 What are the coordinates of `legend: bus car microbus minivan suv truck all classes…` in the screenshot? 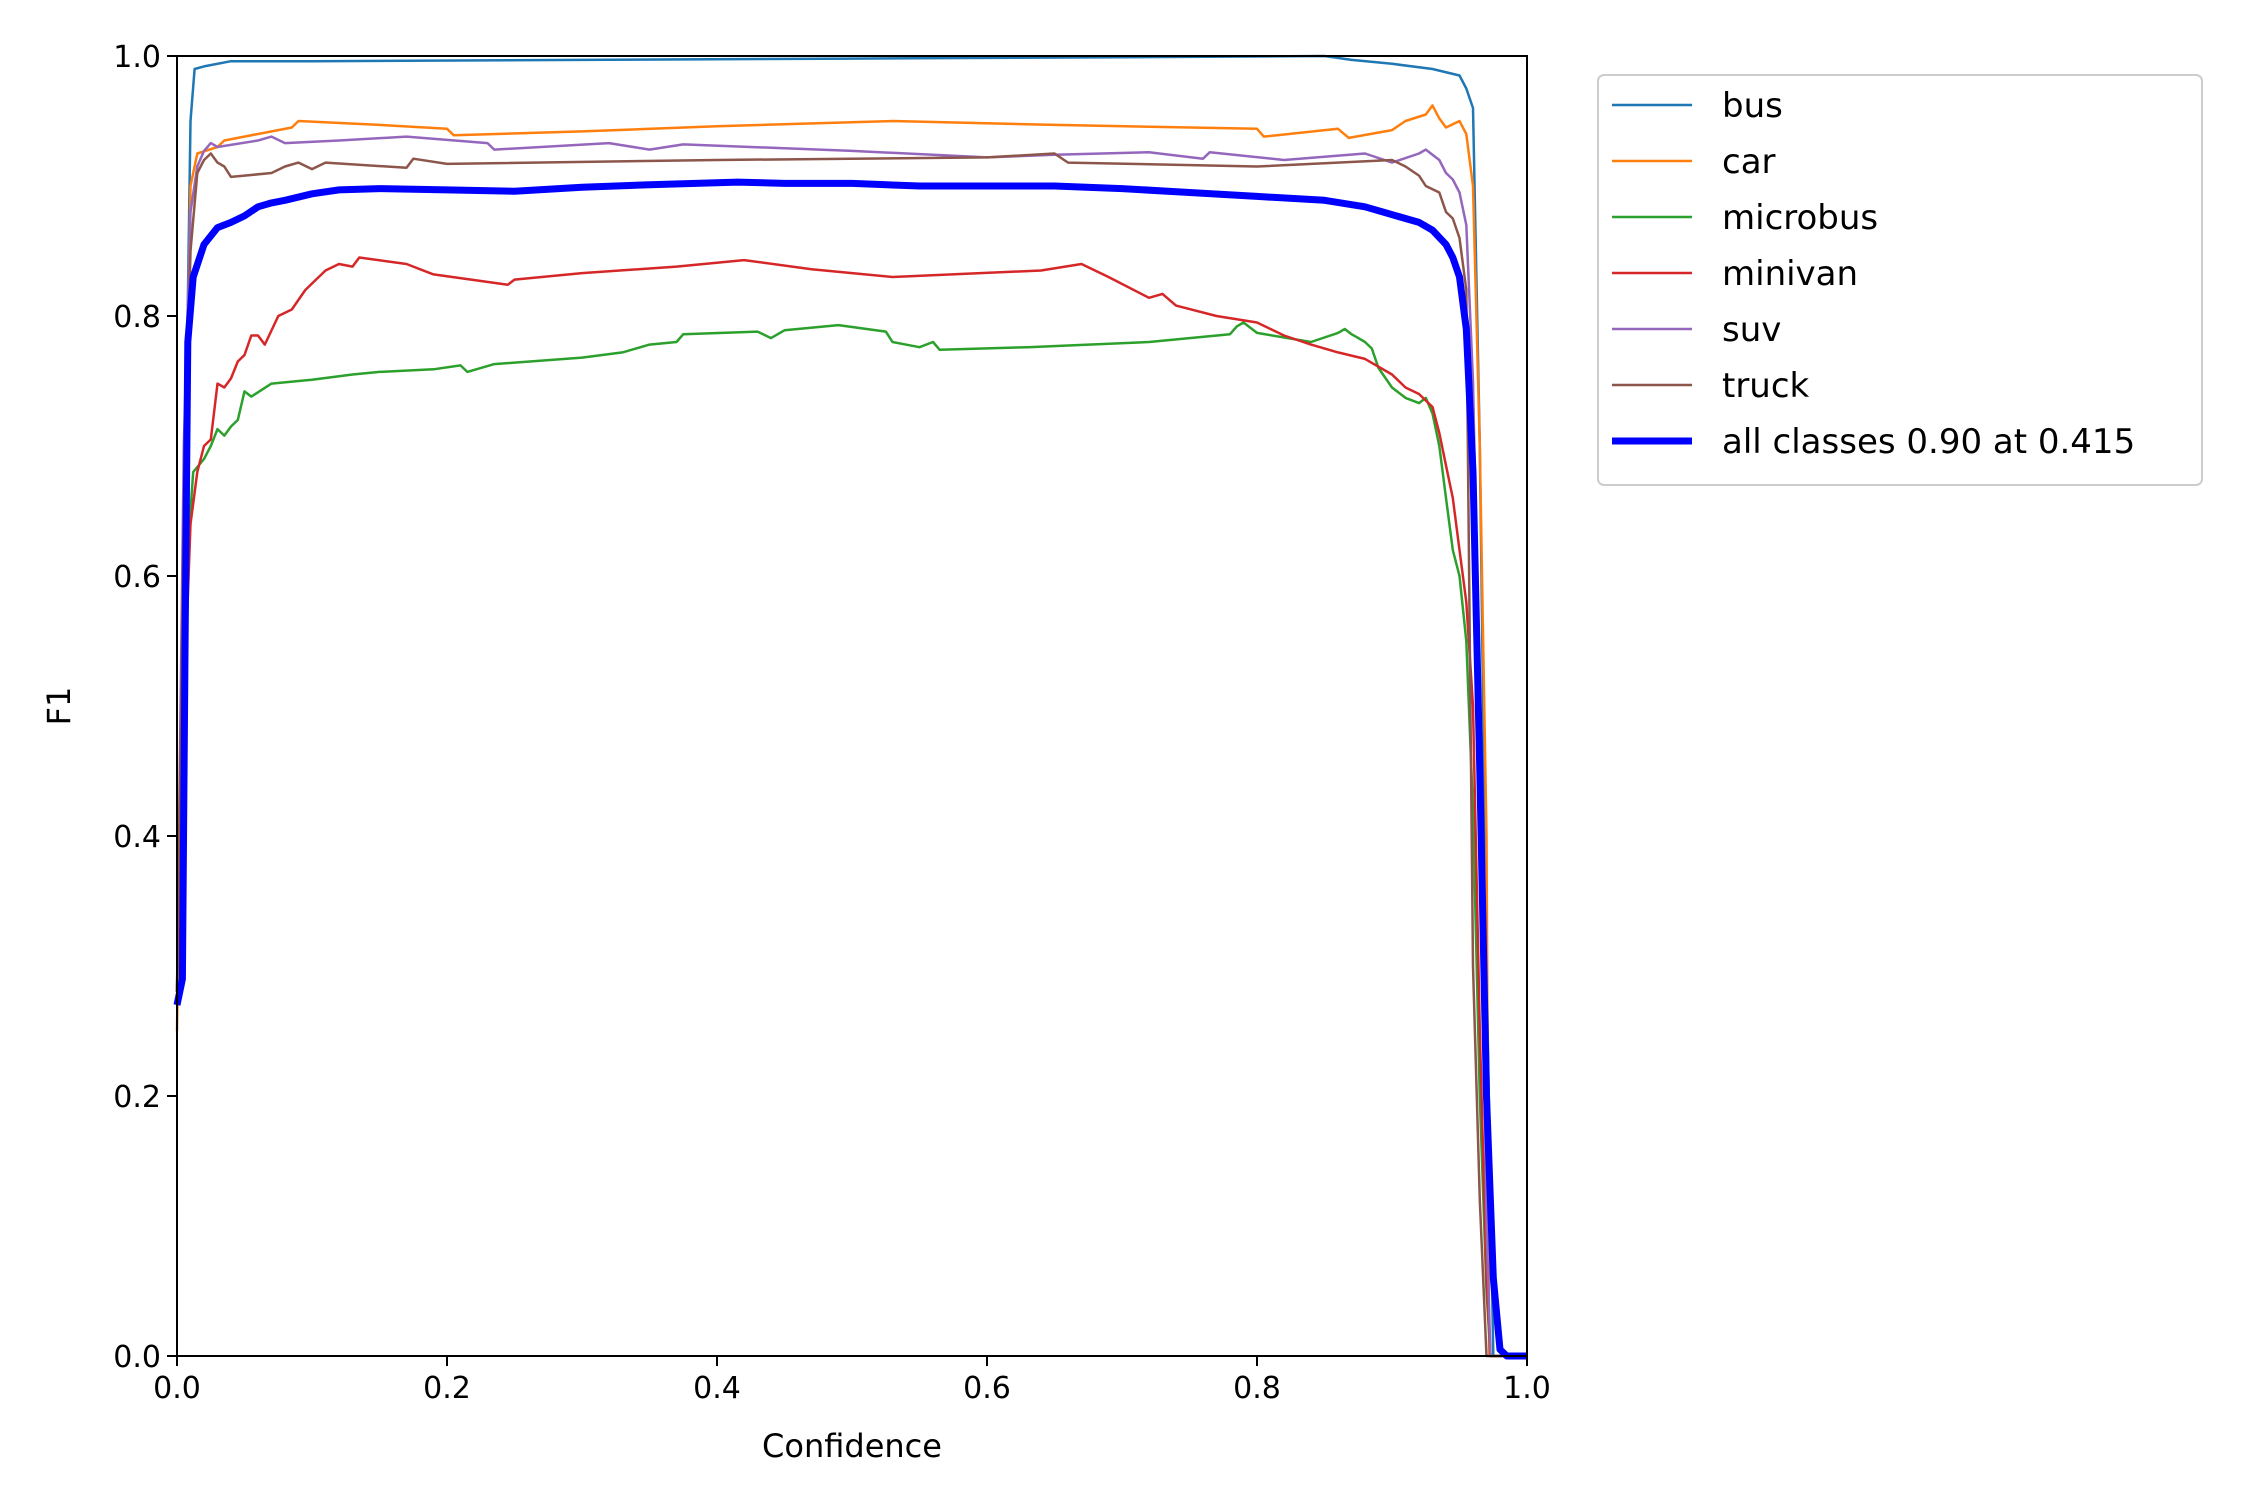 It's located at (1900, 280).